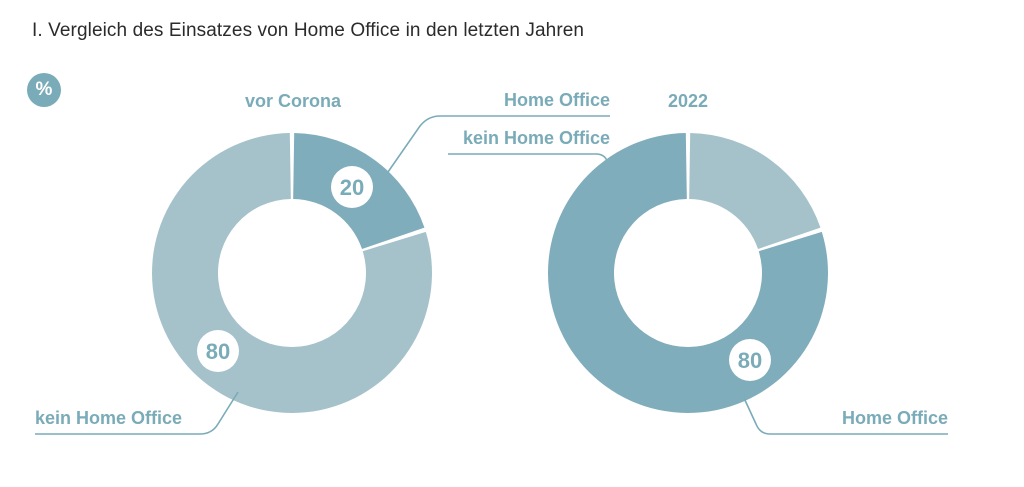 The image size is (1024, 487). I want to click on donut-title: 2022, so click(688, 101).